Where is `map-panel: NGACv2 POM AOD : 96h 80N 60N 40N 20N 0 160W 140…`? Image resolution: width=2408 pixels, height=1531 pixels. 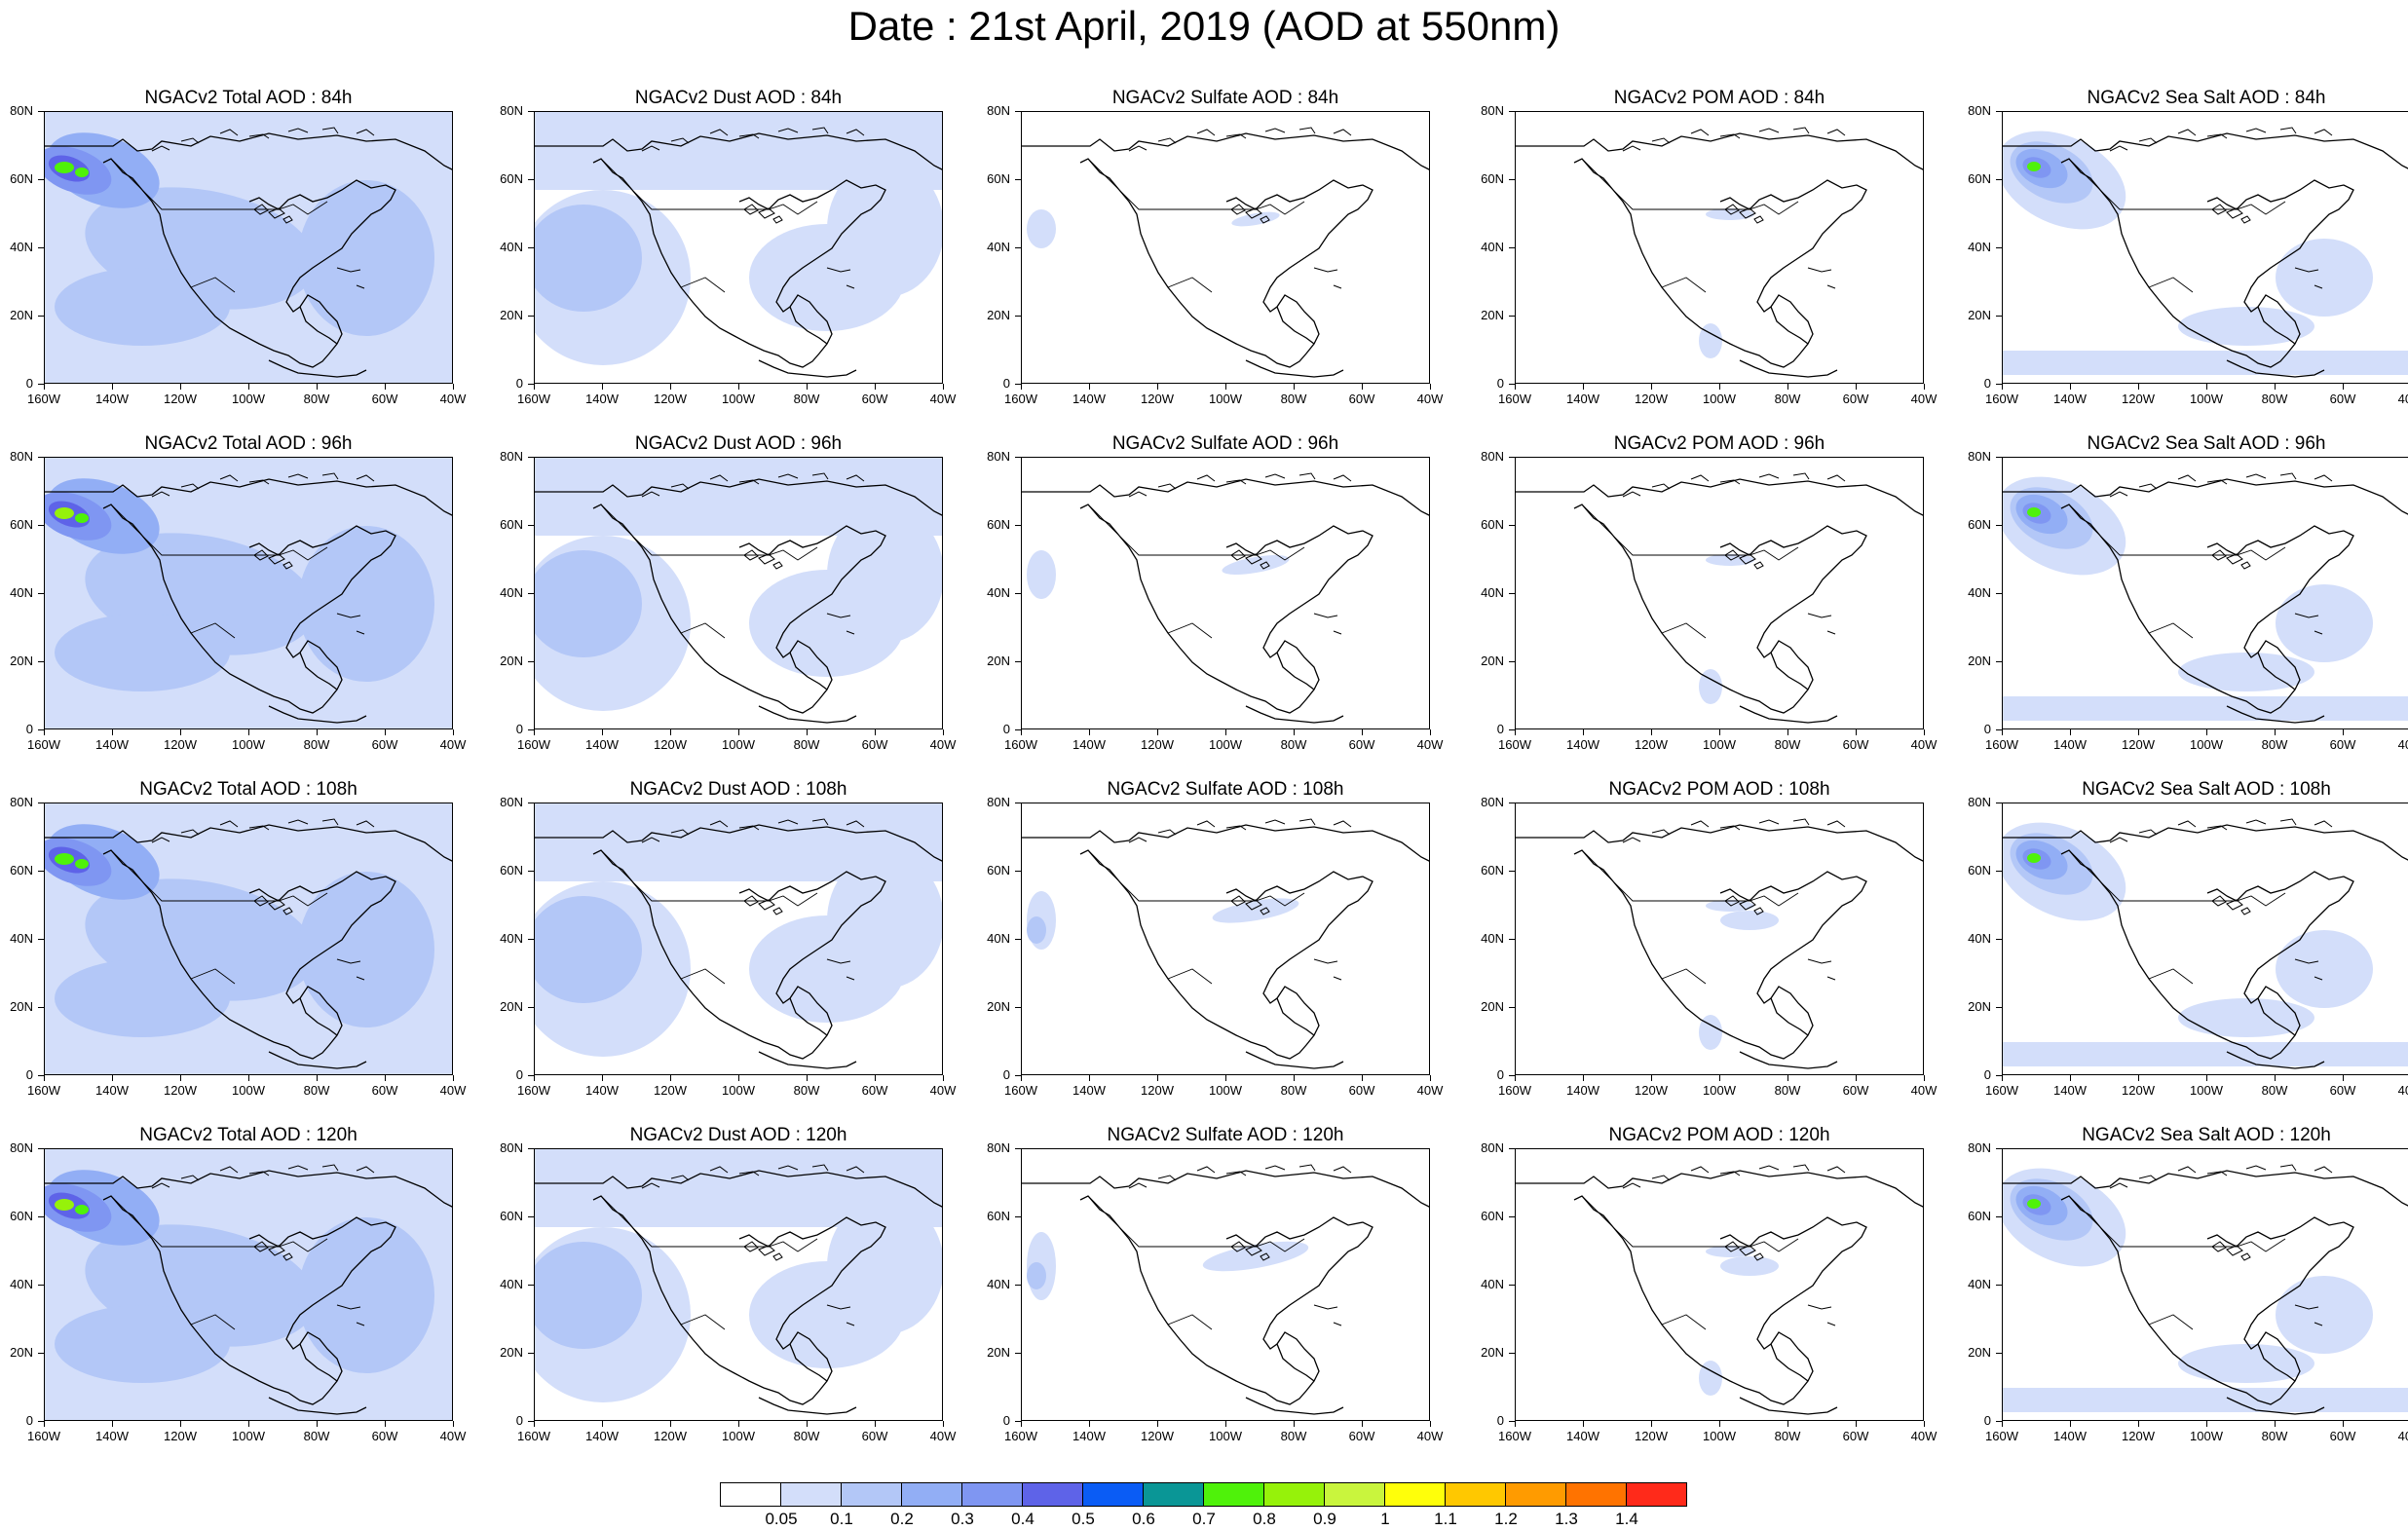
map-panel: NGACv2 POM AOD : 96h 80N 60N 40N 20N 0 160W 140… is located at coordinates (1714, 606).